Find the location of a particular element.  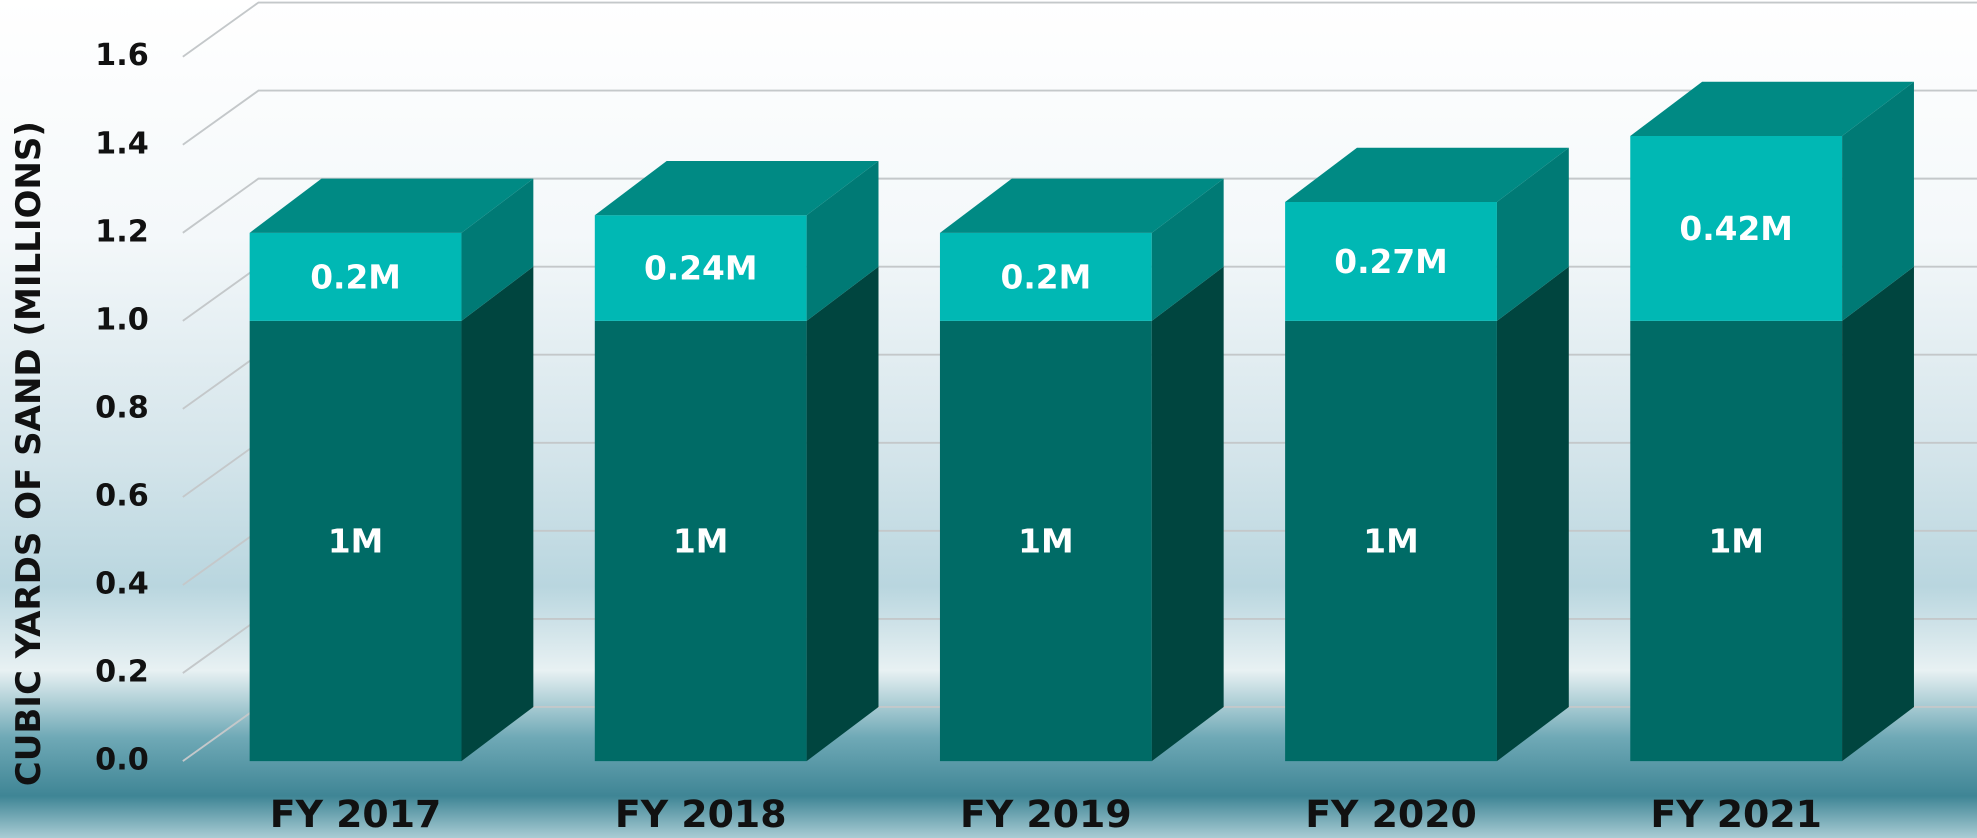

y-axis-title: CUBIC YARDS OF SAND (MILLIONS) is located at coordinates (29, 453).